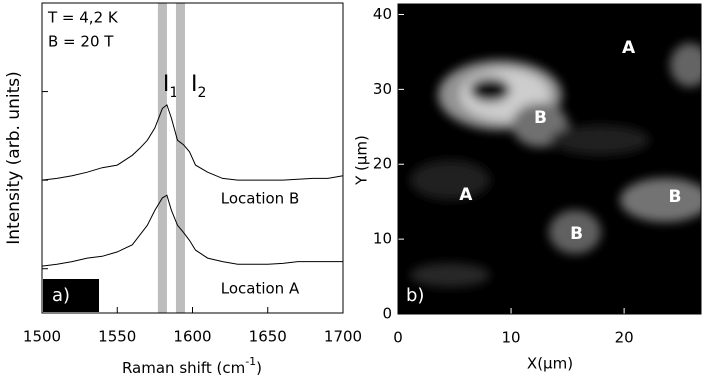 Image resolution: width=703 pixels, height=385 pixels. I want to click on x-axis-label-main: Raman shift (cm, so click(183, 368).